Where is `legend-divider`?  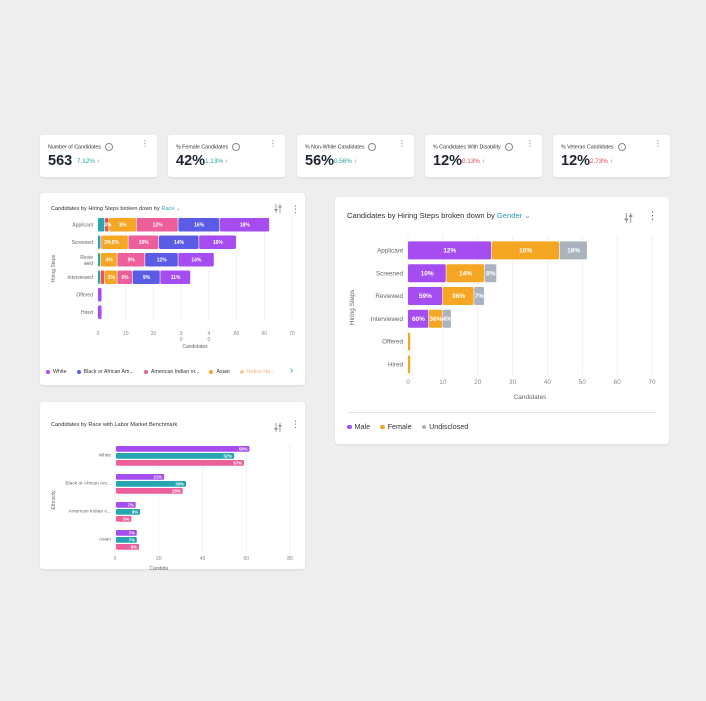
legend-divider is located at coordinates (502, 412).